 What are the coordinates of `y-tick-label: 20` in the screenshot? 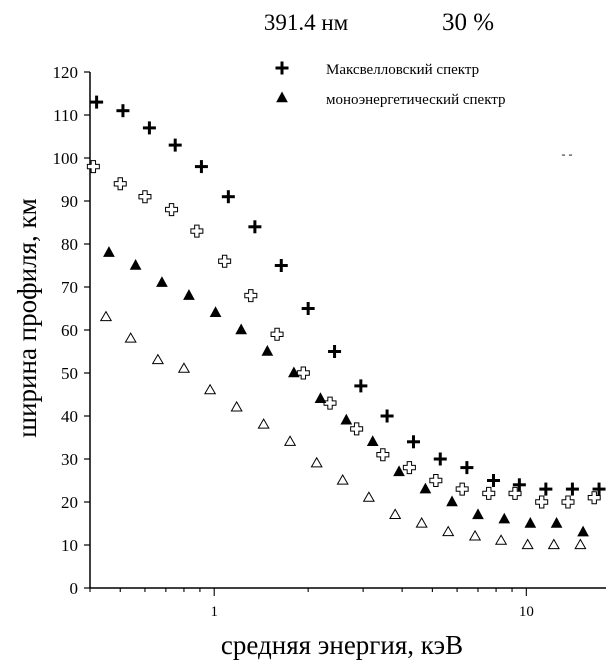 It's located at (69, 502).